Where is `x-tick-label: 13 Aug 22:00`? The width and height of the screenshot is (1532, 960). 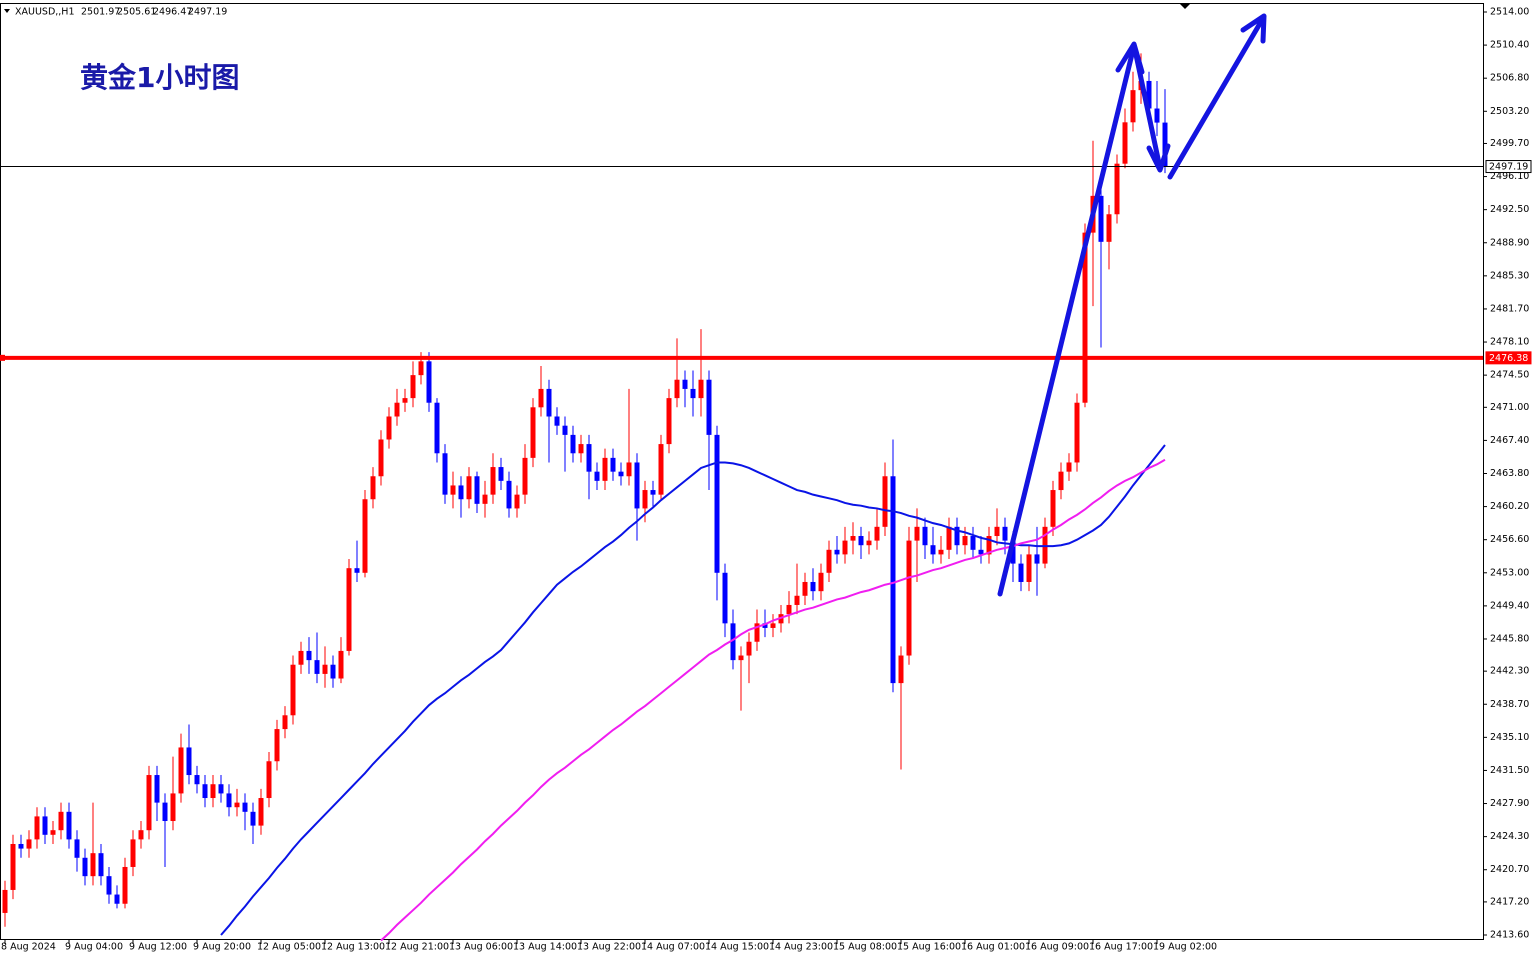 x-tick-label: 13 Aug 22:00 is located at coordinates (609, 947).